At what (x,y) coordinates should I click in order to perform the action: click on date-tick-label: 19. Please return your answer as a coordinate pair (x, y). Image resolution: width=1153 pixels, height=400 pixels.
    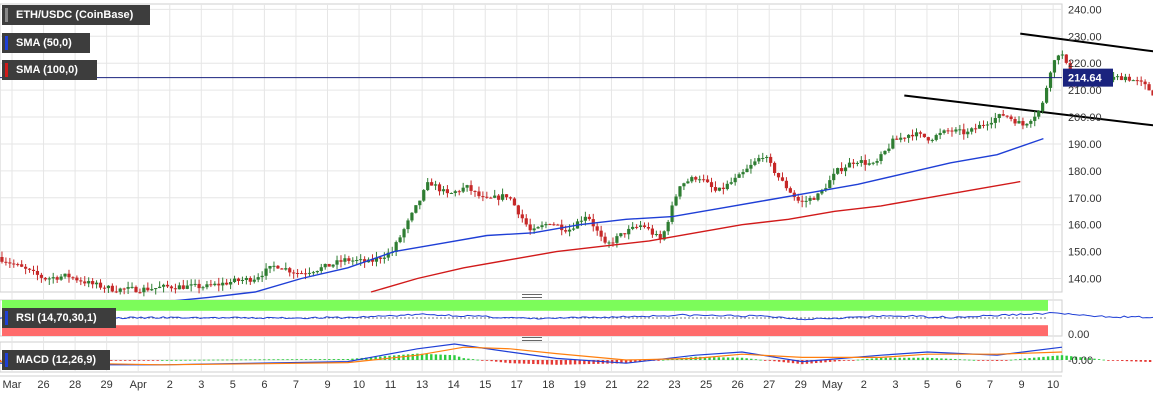
    Looking at the image, I should click on (580, 385).